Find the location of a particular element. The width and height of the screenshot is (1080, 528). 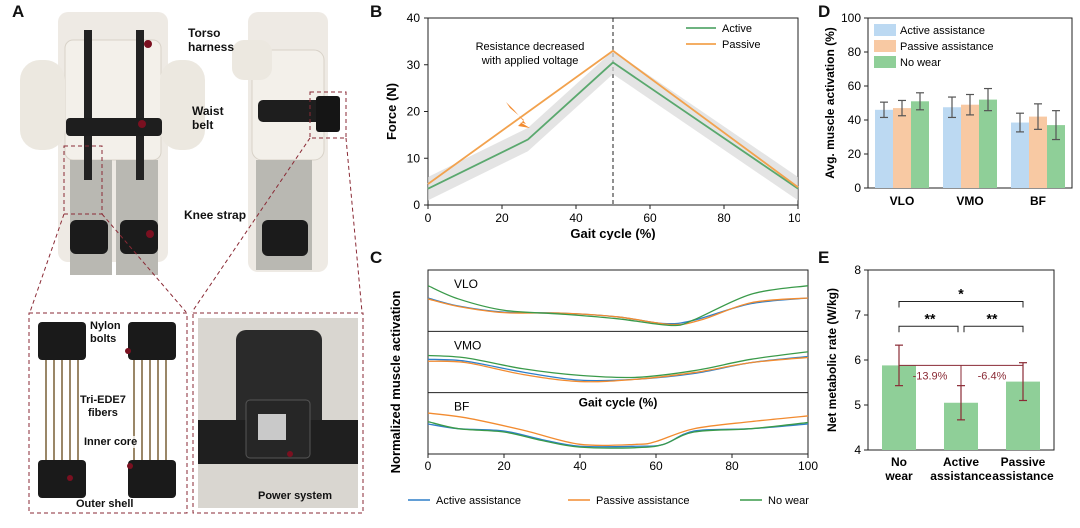

side-view-person is located at coordinates (286, 142).